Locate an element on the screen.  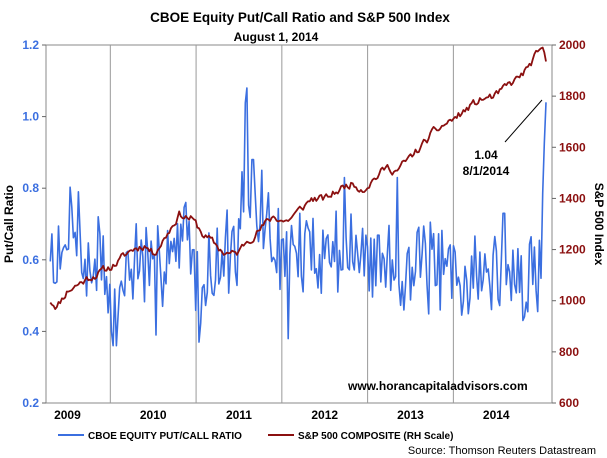
left-tick-label: 0.8 is located at coordinates (30, 188).